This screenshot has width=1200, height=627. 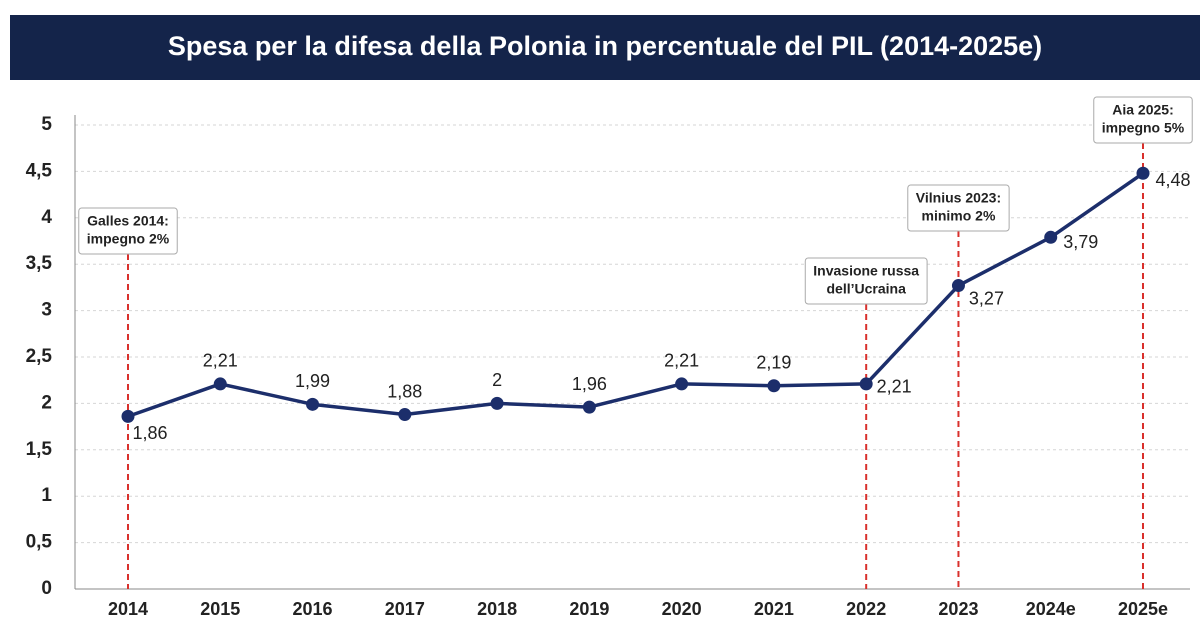 I want to click on data-label: 1,88, so click(x=404, y=391).